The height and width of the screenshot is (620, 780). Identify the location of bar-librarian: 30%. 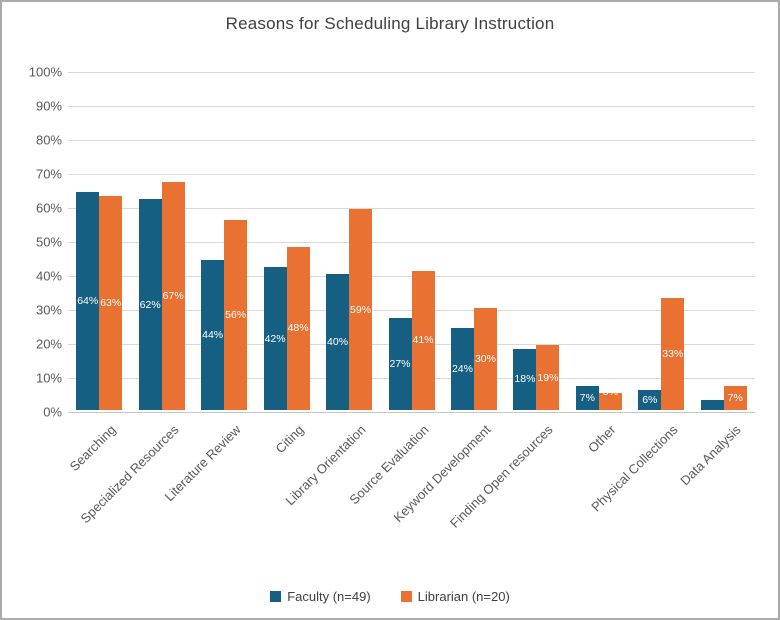
(485, 359).